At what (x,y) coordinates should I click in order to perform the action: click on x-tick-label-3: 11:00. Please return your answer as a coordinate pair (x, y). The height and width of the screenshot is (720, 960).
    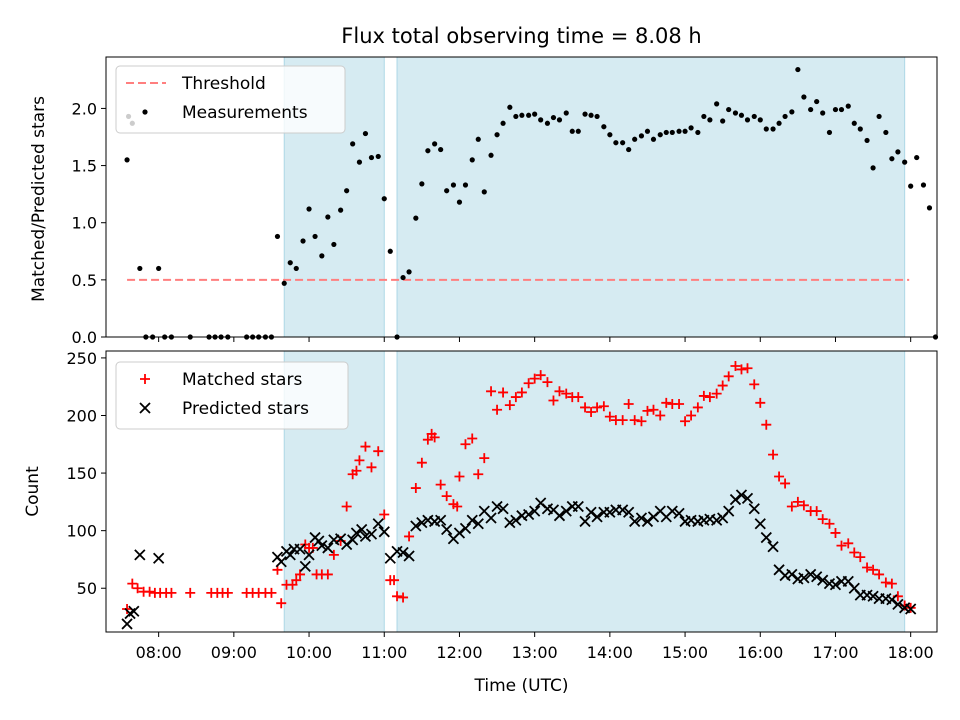
    Looking at the image, I should click on (384, 652).